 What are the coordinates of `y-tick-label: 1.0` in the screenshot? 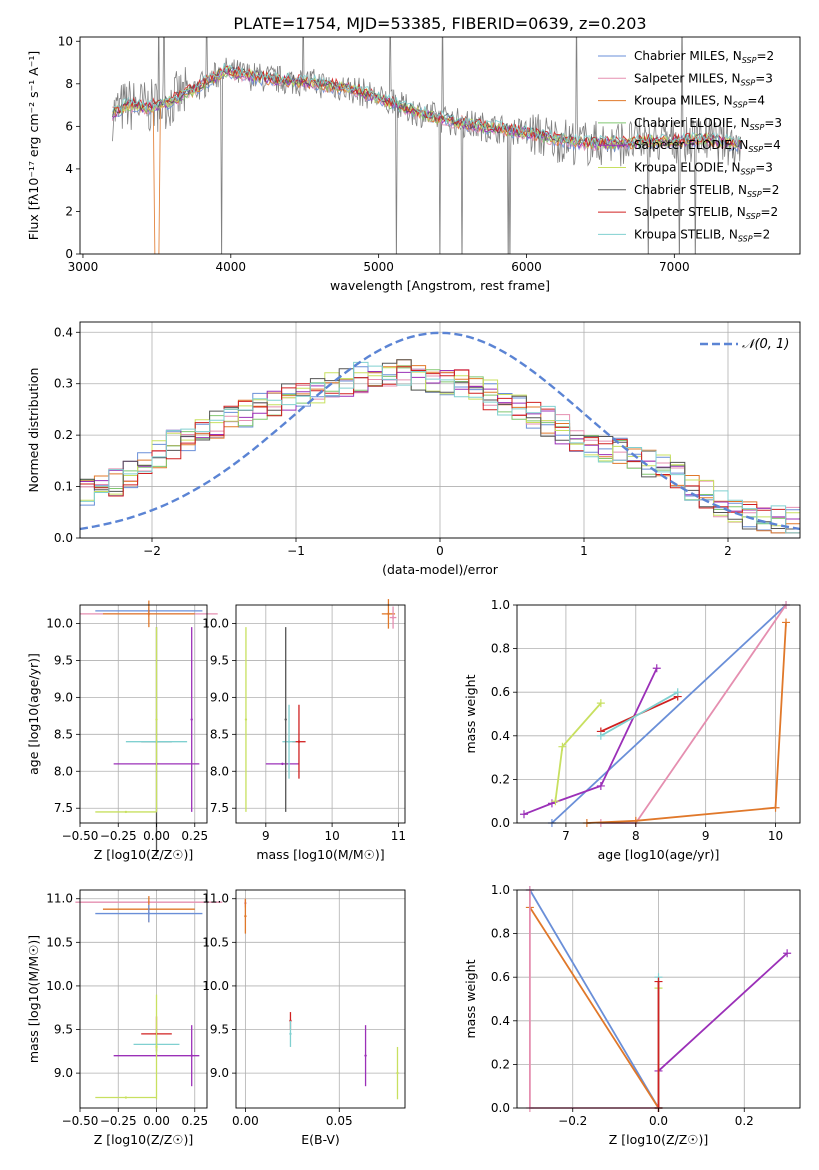 It's located at (500, 605).